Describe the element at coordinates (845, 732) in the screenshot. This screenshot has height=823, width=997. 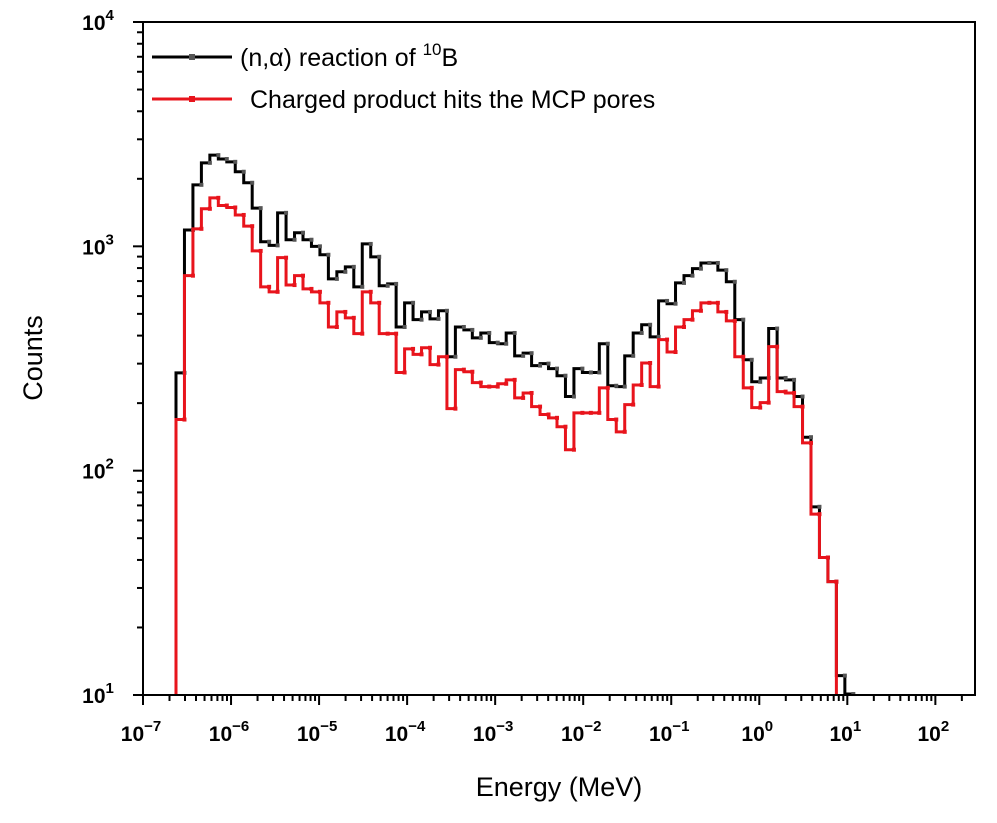
I see `x-tick-label: 10¹` at that location.